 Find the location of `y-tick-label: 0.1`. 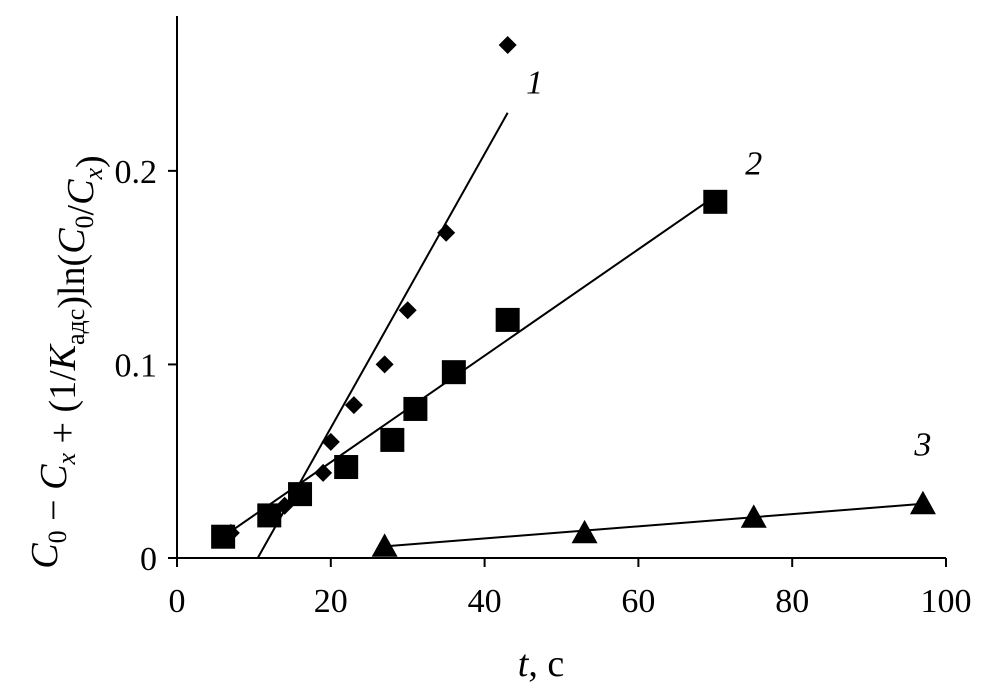

y-tick-label: 0.1 is located at coordinates (136, 365).